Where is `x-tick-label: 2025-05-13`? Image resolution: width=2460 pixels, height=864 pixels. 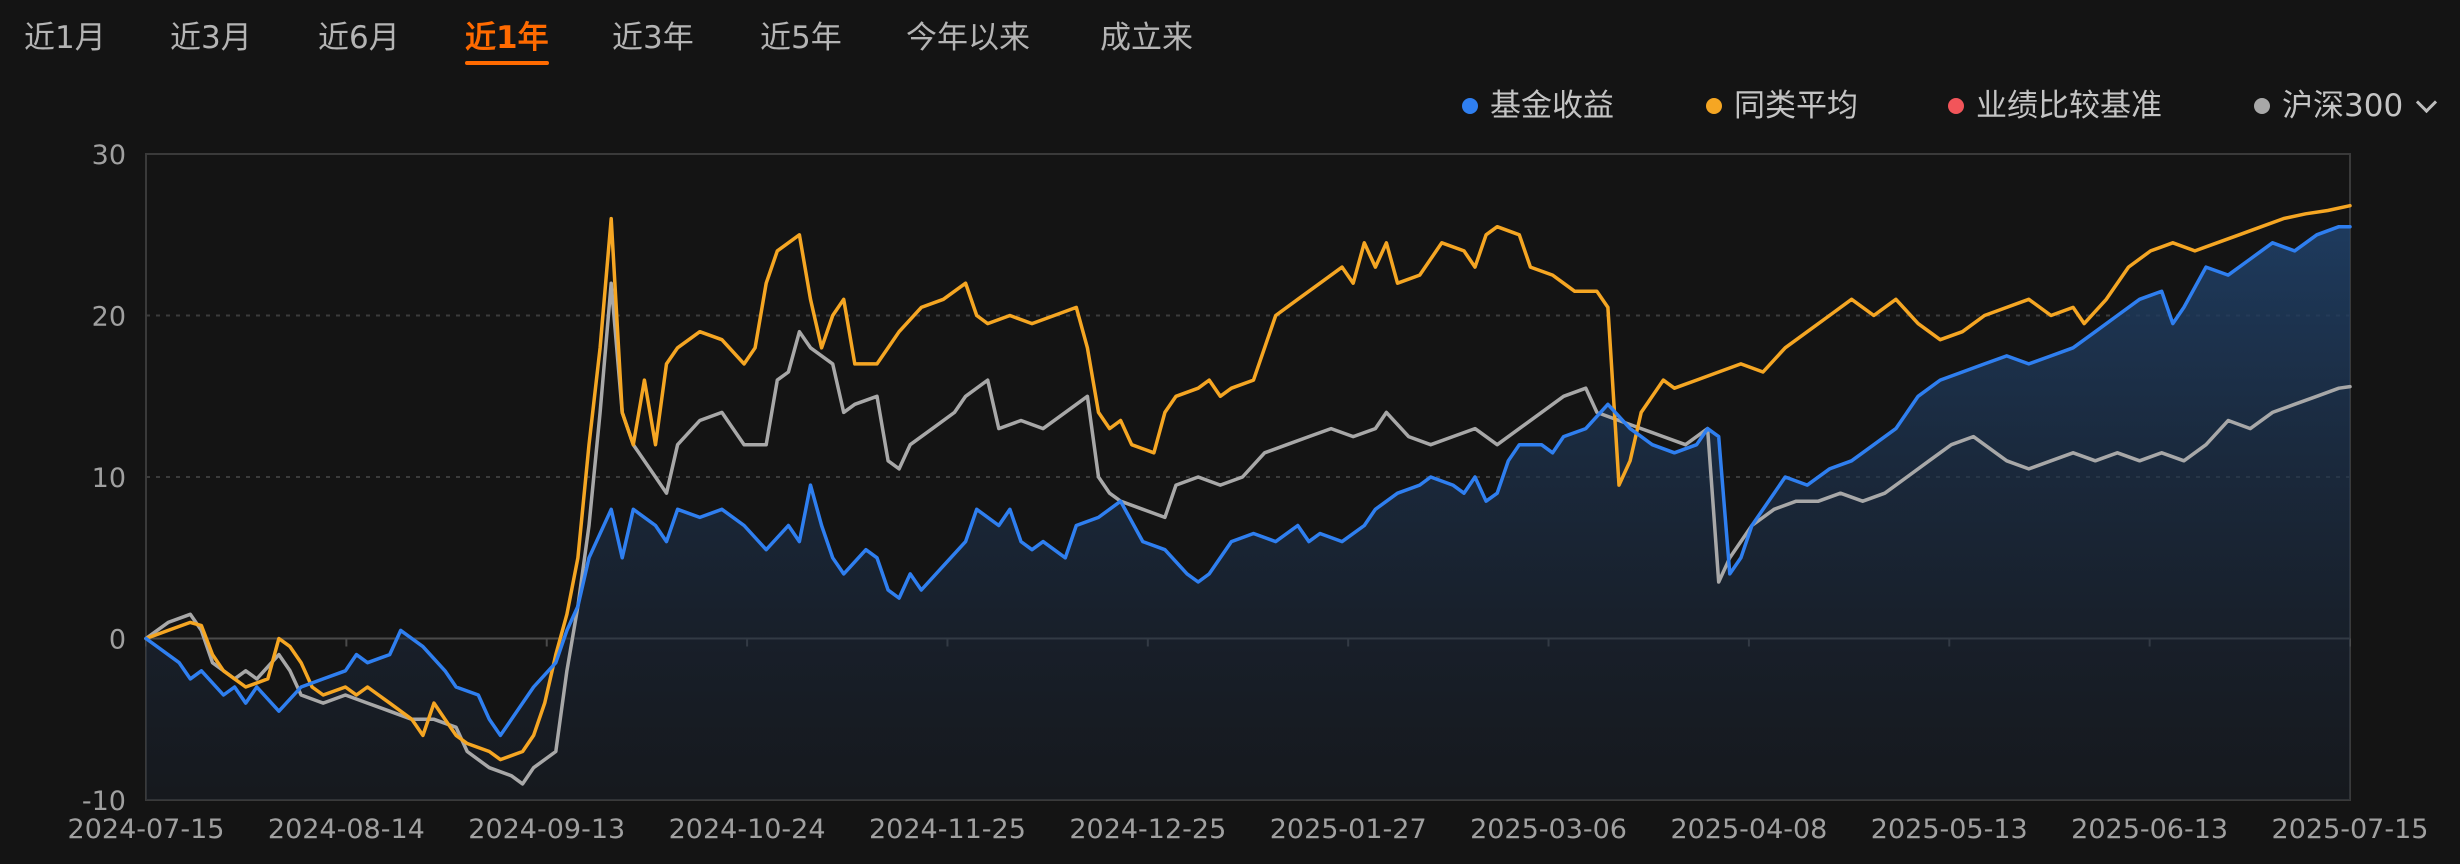
x-tick-label: 2025-05-13 is located at coordinates (1949, 829).